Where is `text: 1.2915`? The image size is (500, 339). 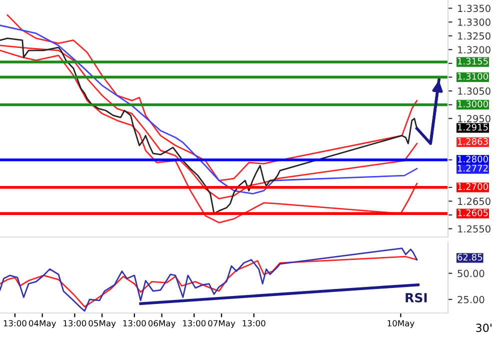
text: 1.2915 is located at coordinates (473, 127).